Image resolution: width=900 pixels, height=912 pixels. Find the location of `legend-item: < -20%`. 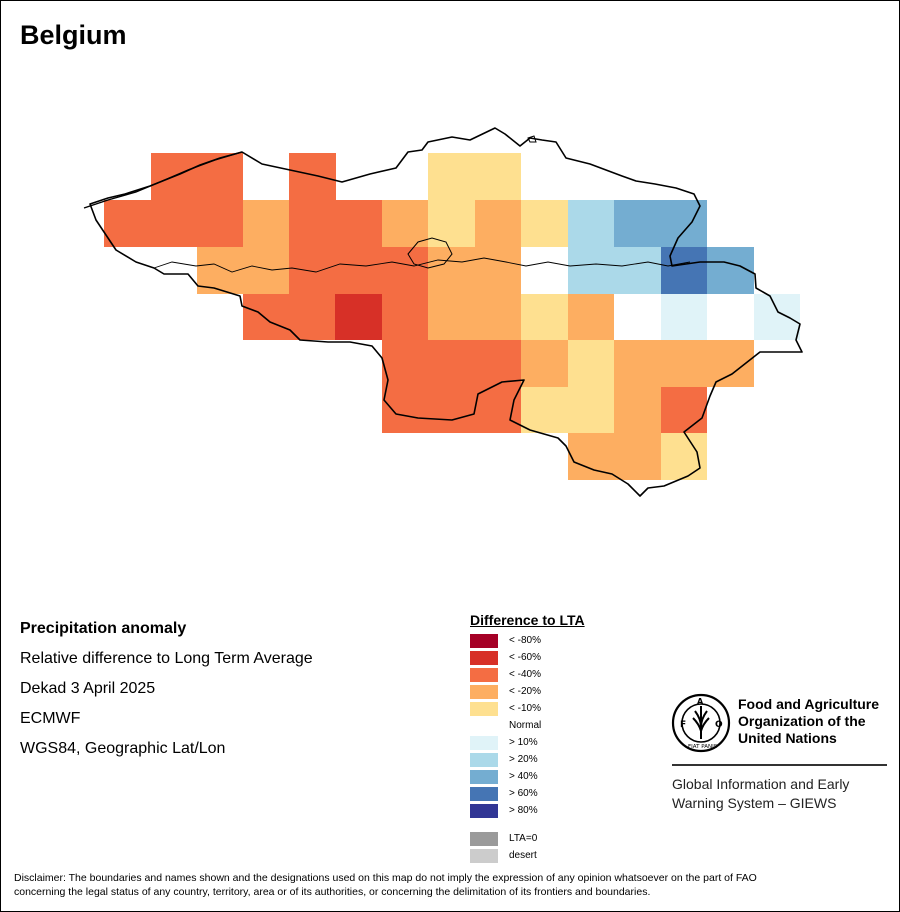

legend-item: < -20% is located at coordinates (527, 692).